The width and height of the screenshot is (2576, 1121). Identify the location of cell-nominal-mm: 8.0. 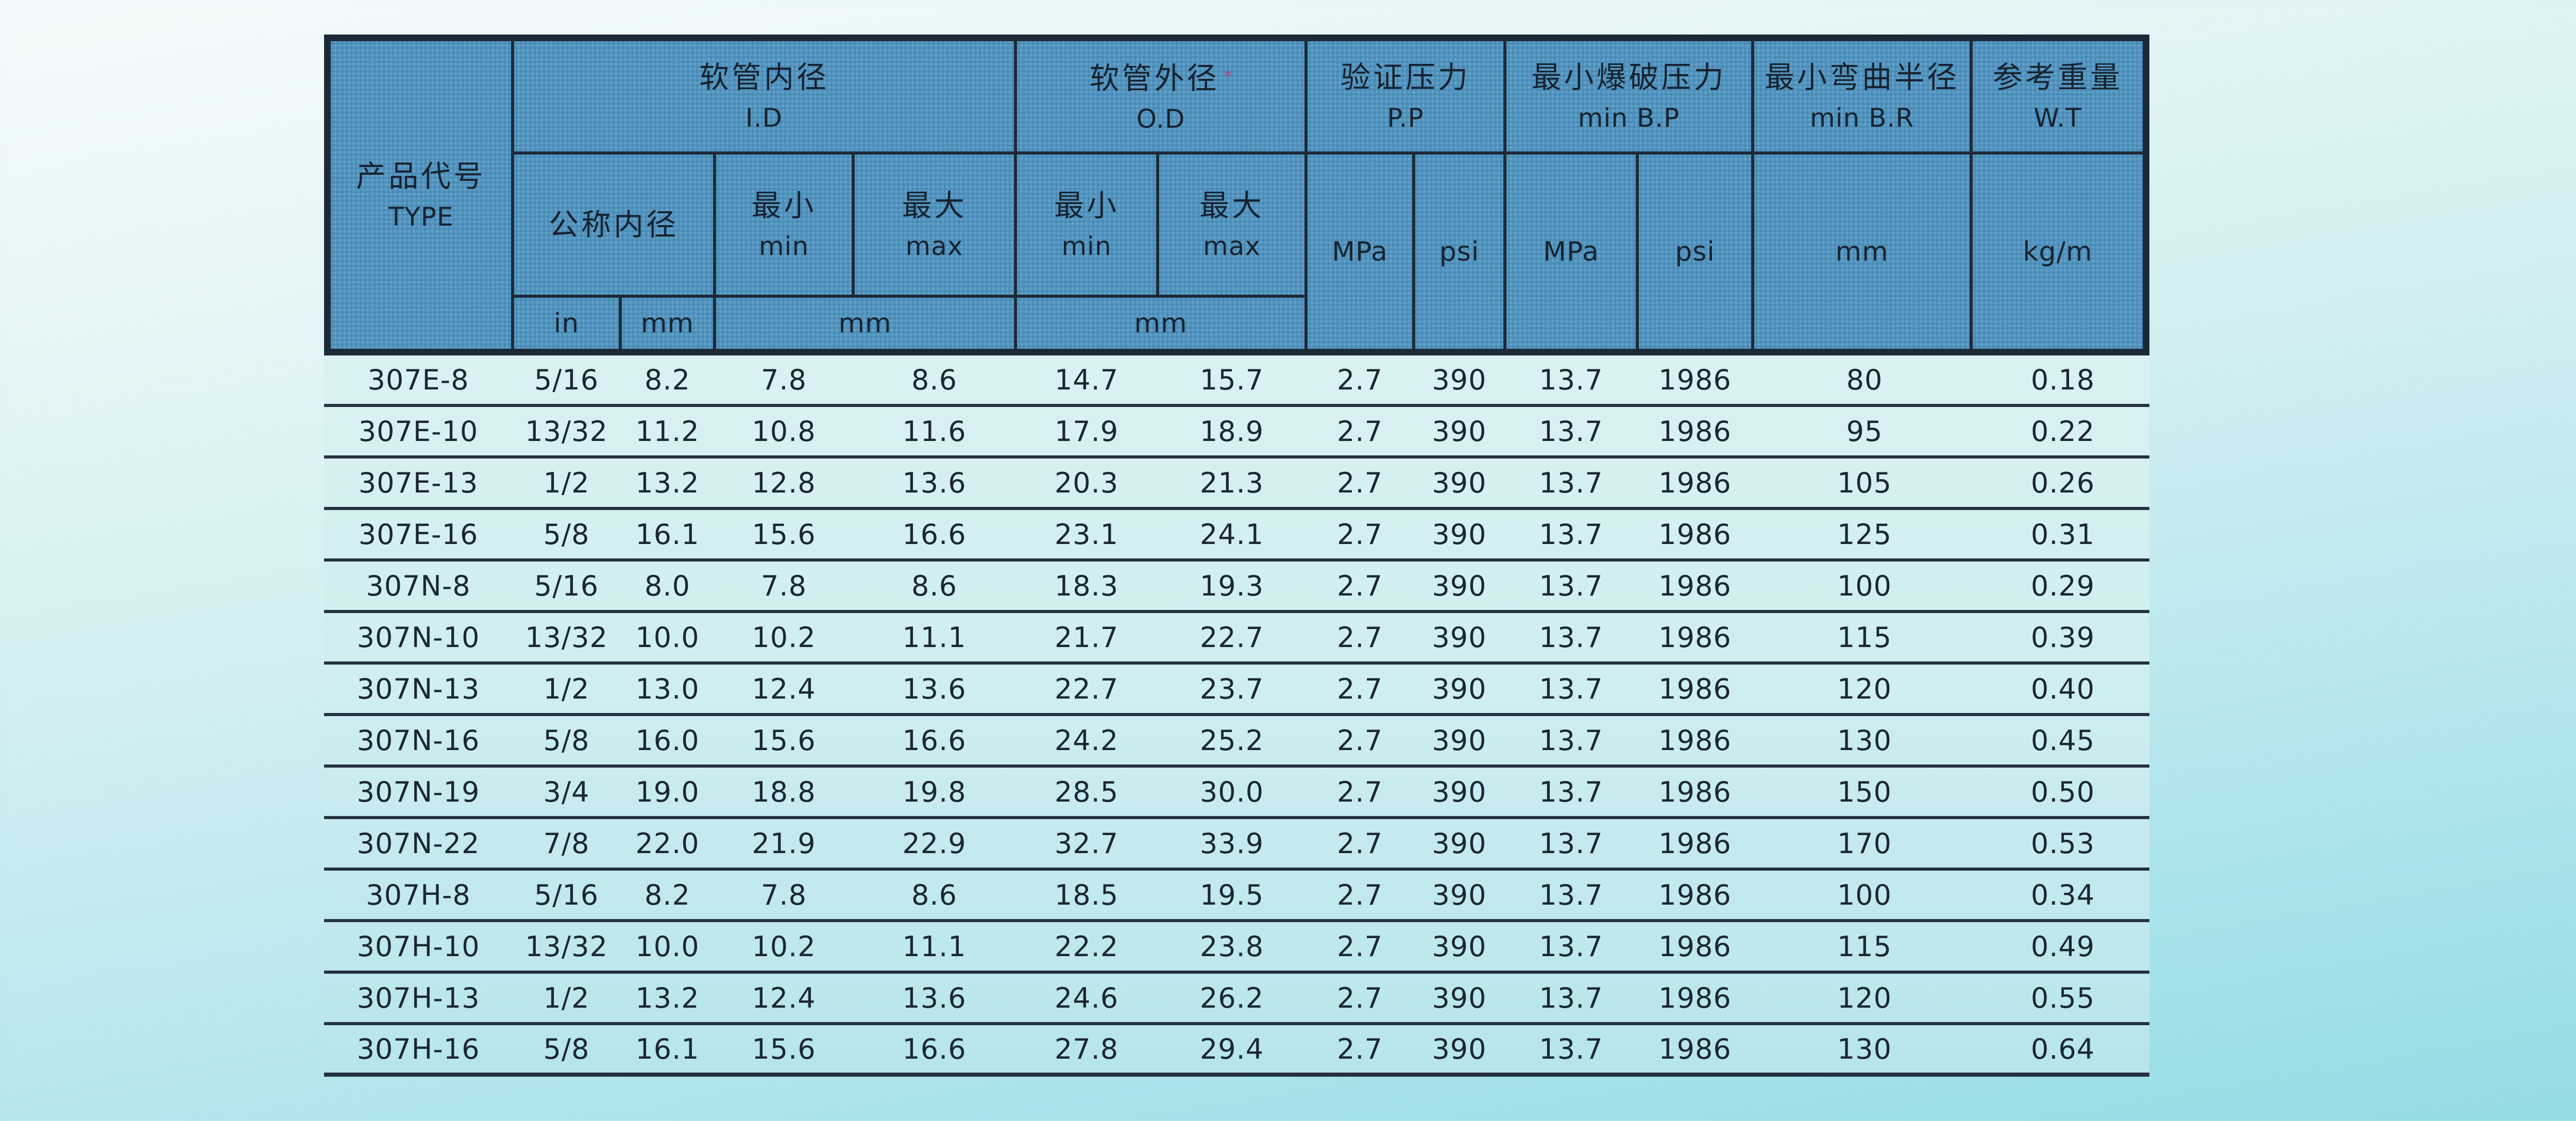
(667, 585).